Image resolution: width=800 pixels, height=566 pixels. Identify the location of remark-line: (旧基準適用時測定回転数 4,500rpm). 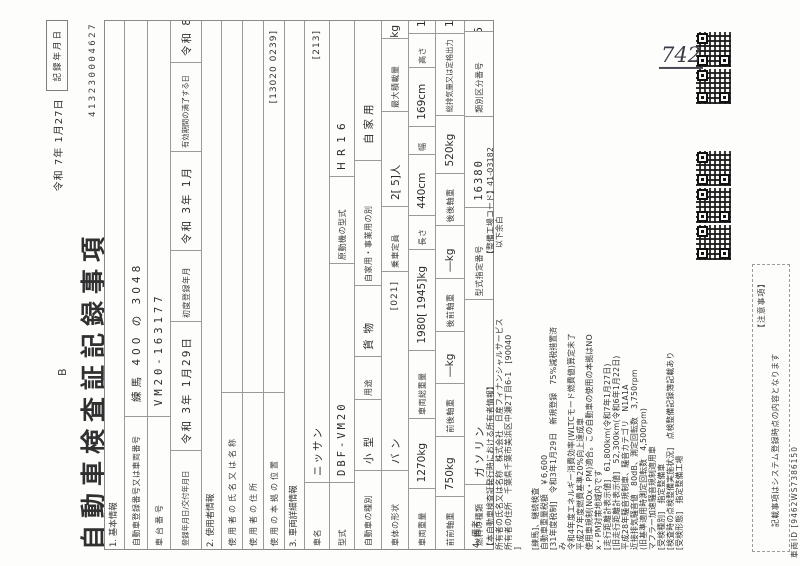
(643, 478).